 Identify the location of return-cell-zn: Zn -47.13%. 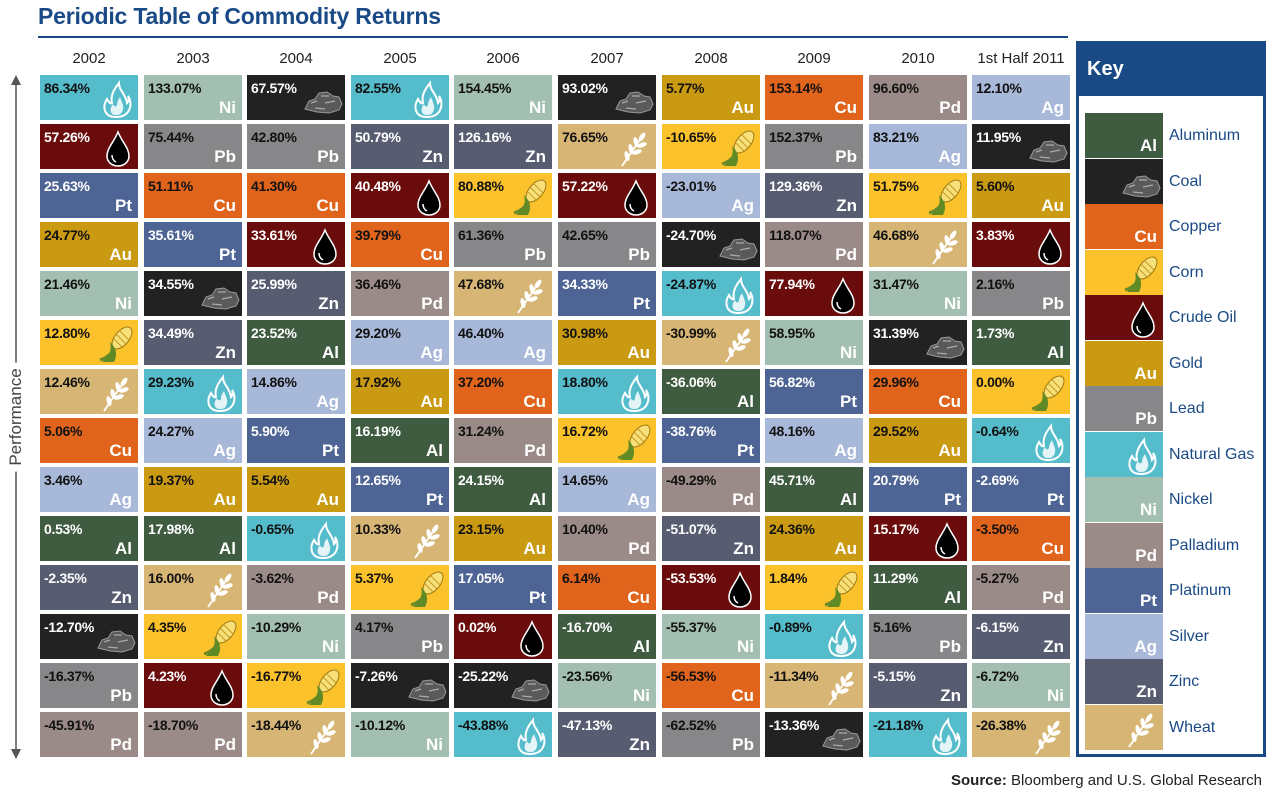
(607, 734).